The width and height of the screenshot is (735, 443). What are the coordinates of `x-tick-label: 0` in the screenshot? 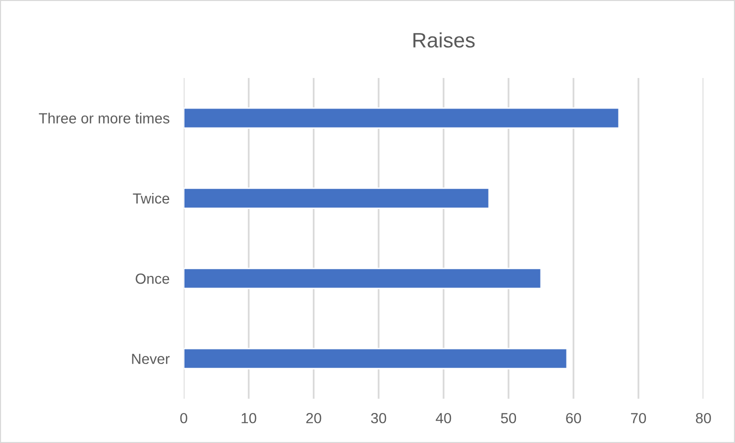 It's located at (184, 418).